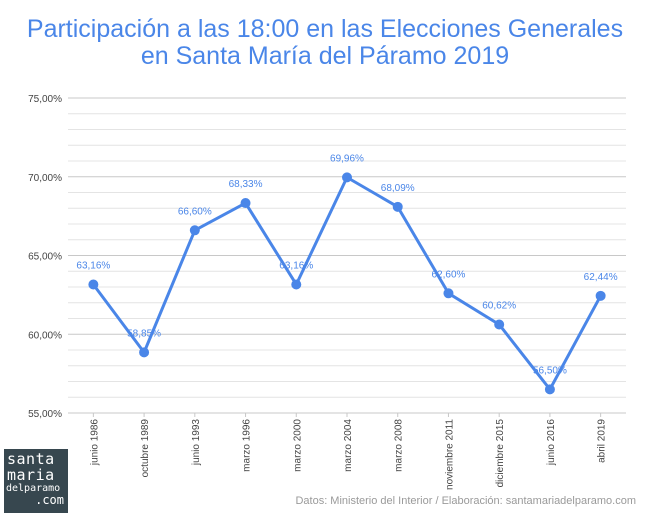 Image resolution: width=650 pixels, height=516 pixels. Describe the element at coordinates (550, 370) in the screenshot. I see `data-label: 56,50%` at that location.